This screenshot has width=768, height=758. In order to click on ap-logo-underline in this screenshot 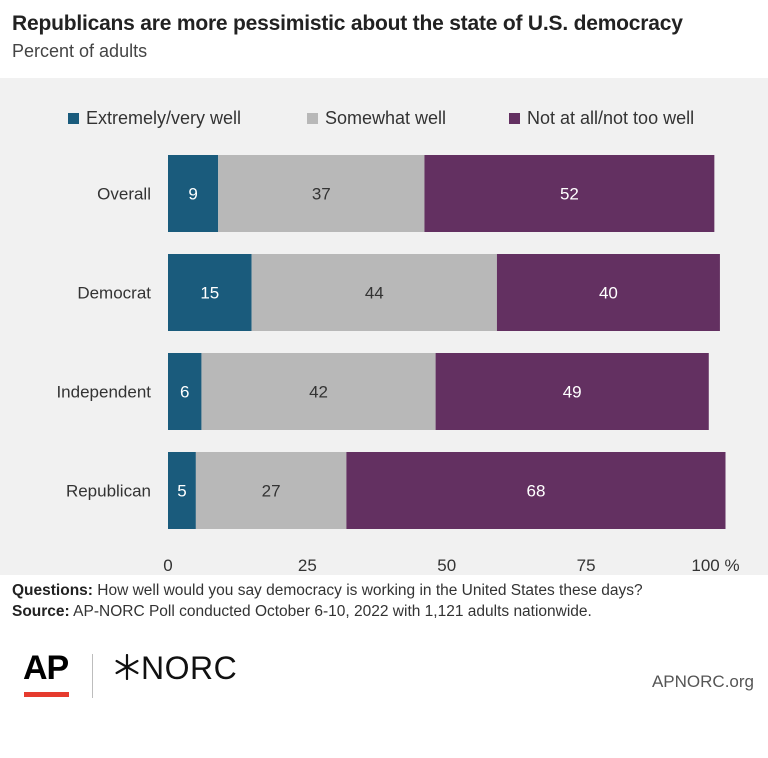, I will do `click(46, 694)`.